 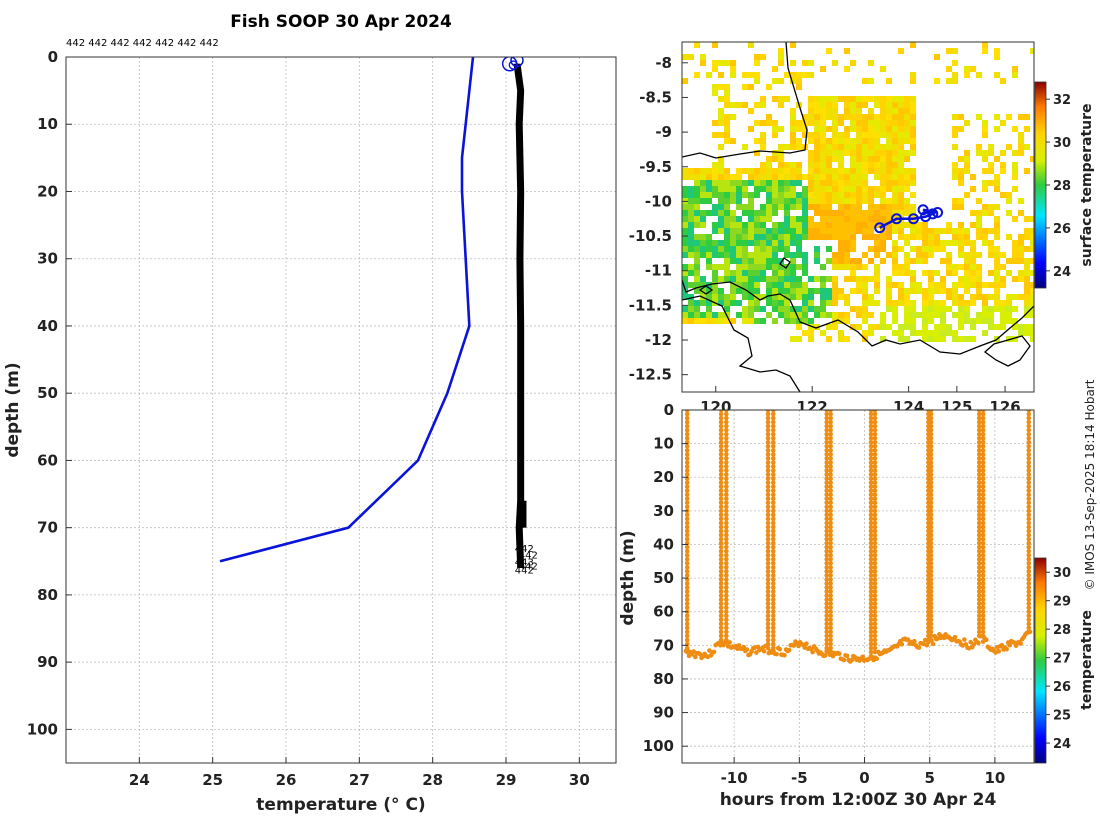 I want to click on profile-x-tick-label: 24, so click(x=139, y=780).